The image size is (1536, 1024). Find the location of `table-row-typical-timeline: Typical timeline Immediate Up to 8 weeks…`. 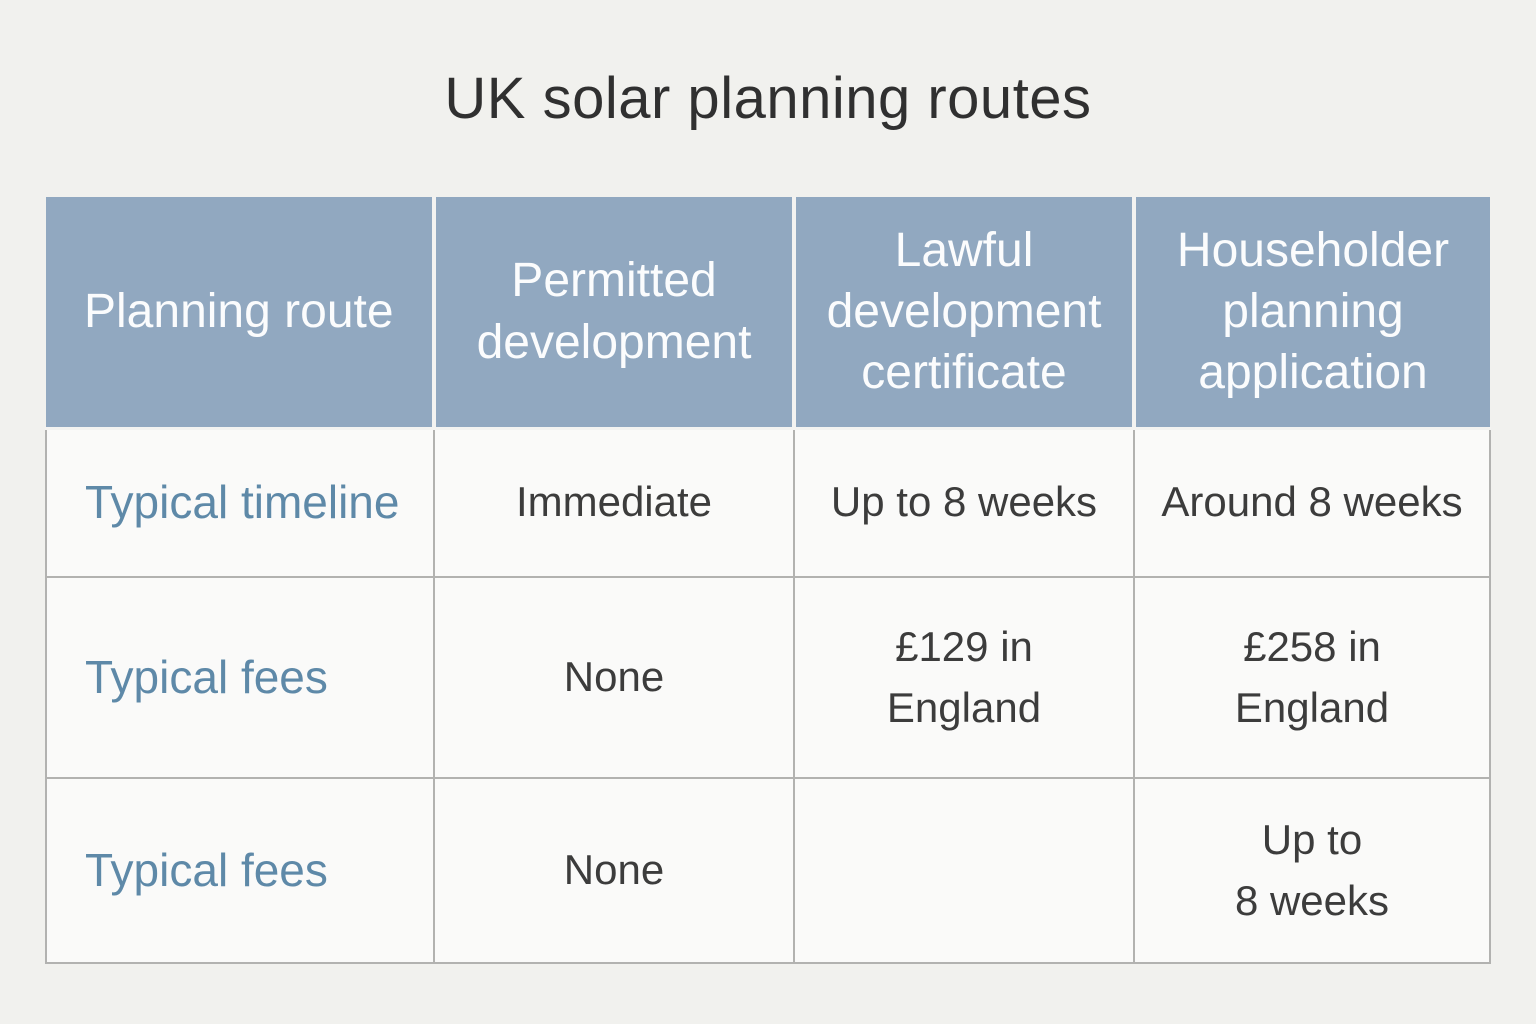

table-row-typical-timeline: Typical timeline Immediate Up to 8 weeks… is located at coordinates (768, 502).